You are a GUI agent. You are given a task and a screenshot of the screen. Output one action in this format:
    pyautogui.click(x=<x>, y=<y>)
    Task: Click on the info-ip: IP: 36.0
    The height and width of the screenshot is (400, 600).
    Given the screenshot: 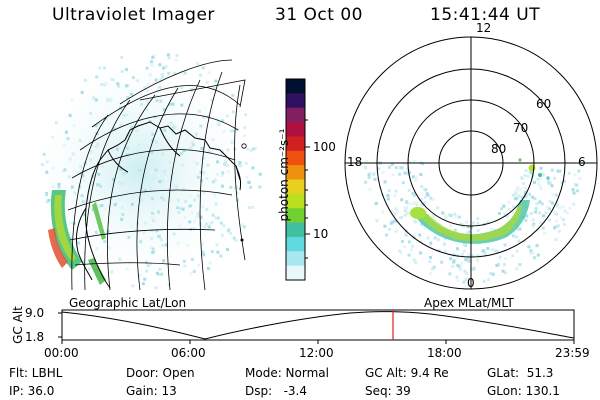 What is the action you would take?
    pyautogui.click(x=32, y=391)
    